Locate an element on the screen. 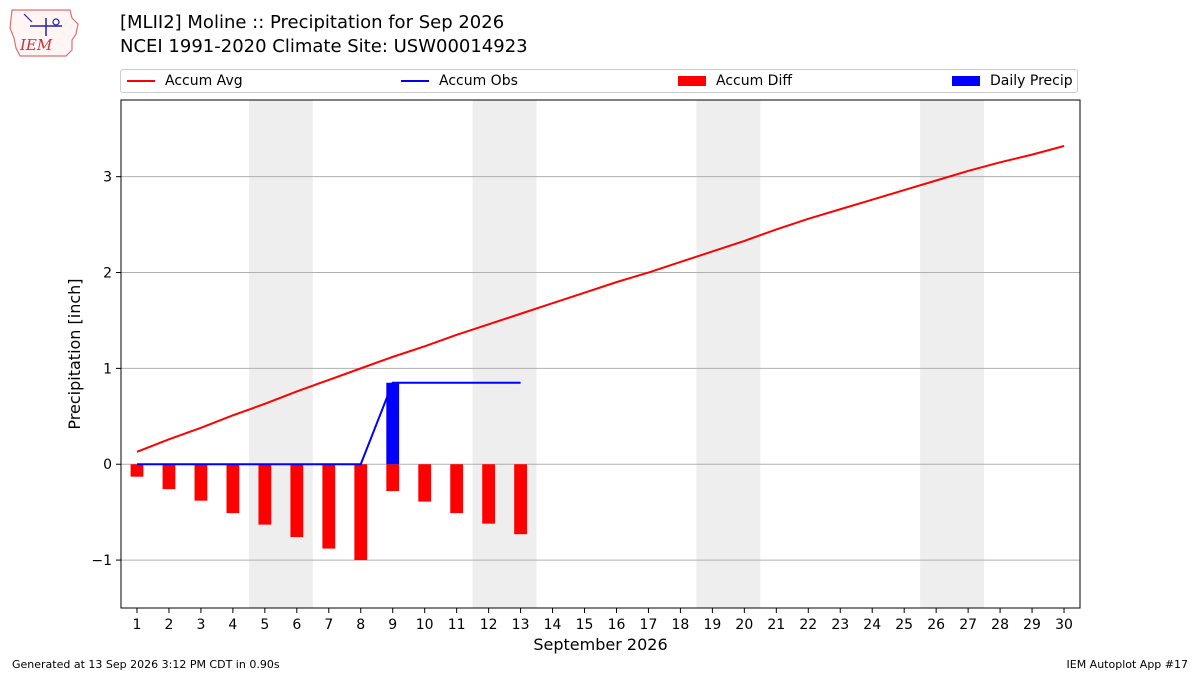 This screenshot has height=675, width=1200. x-tick-label: 30 is located at coordinates (1064, 625).